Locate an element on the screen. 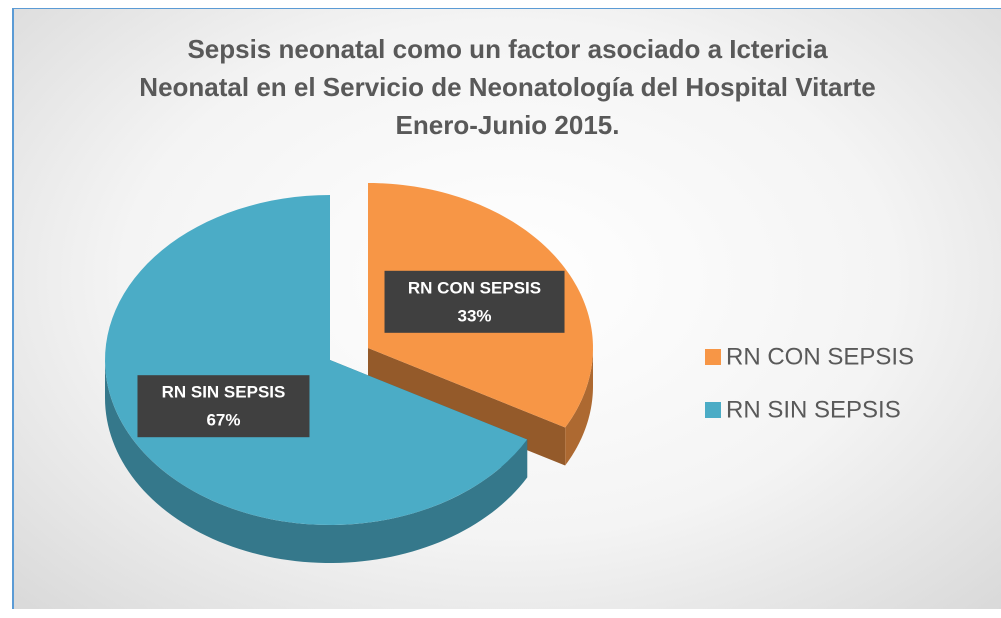 This screenshot has height=618, width=1001. data-label-value: 33% is located at coordinates (475, 315).